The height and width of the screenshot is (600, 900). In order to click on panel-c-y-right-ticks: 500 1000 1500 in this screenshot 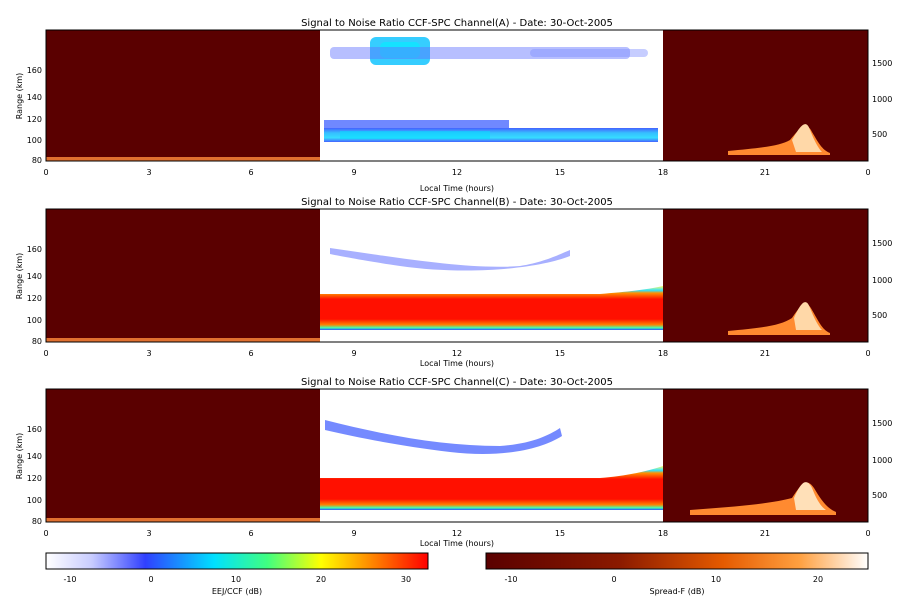, I will do `click(882, 459)`.